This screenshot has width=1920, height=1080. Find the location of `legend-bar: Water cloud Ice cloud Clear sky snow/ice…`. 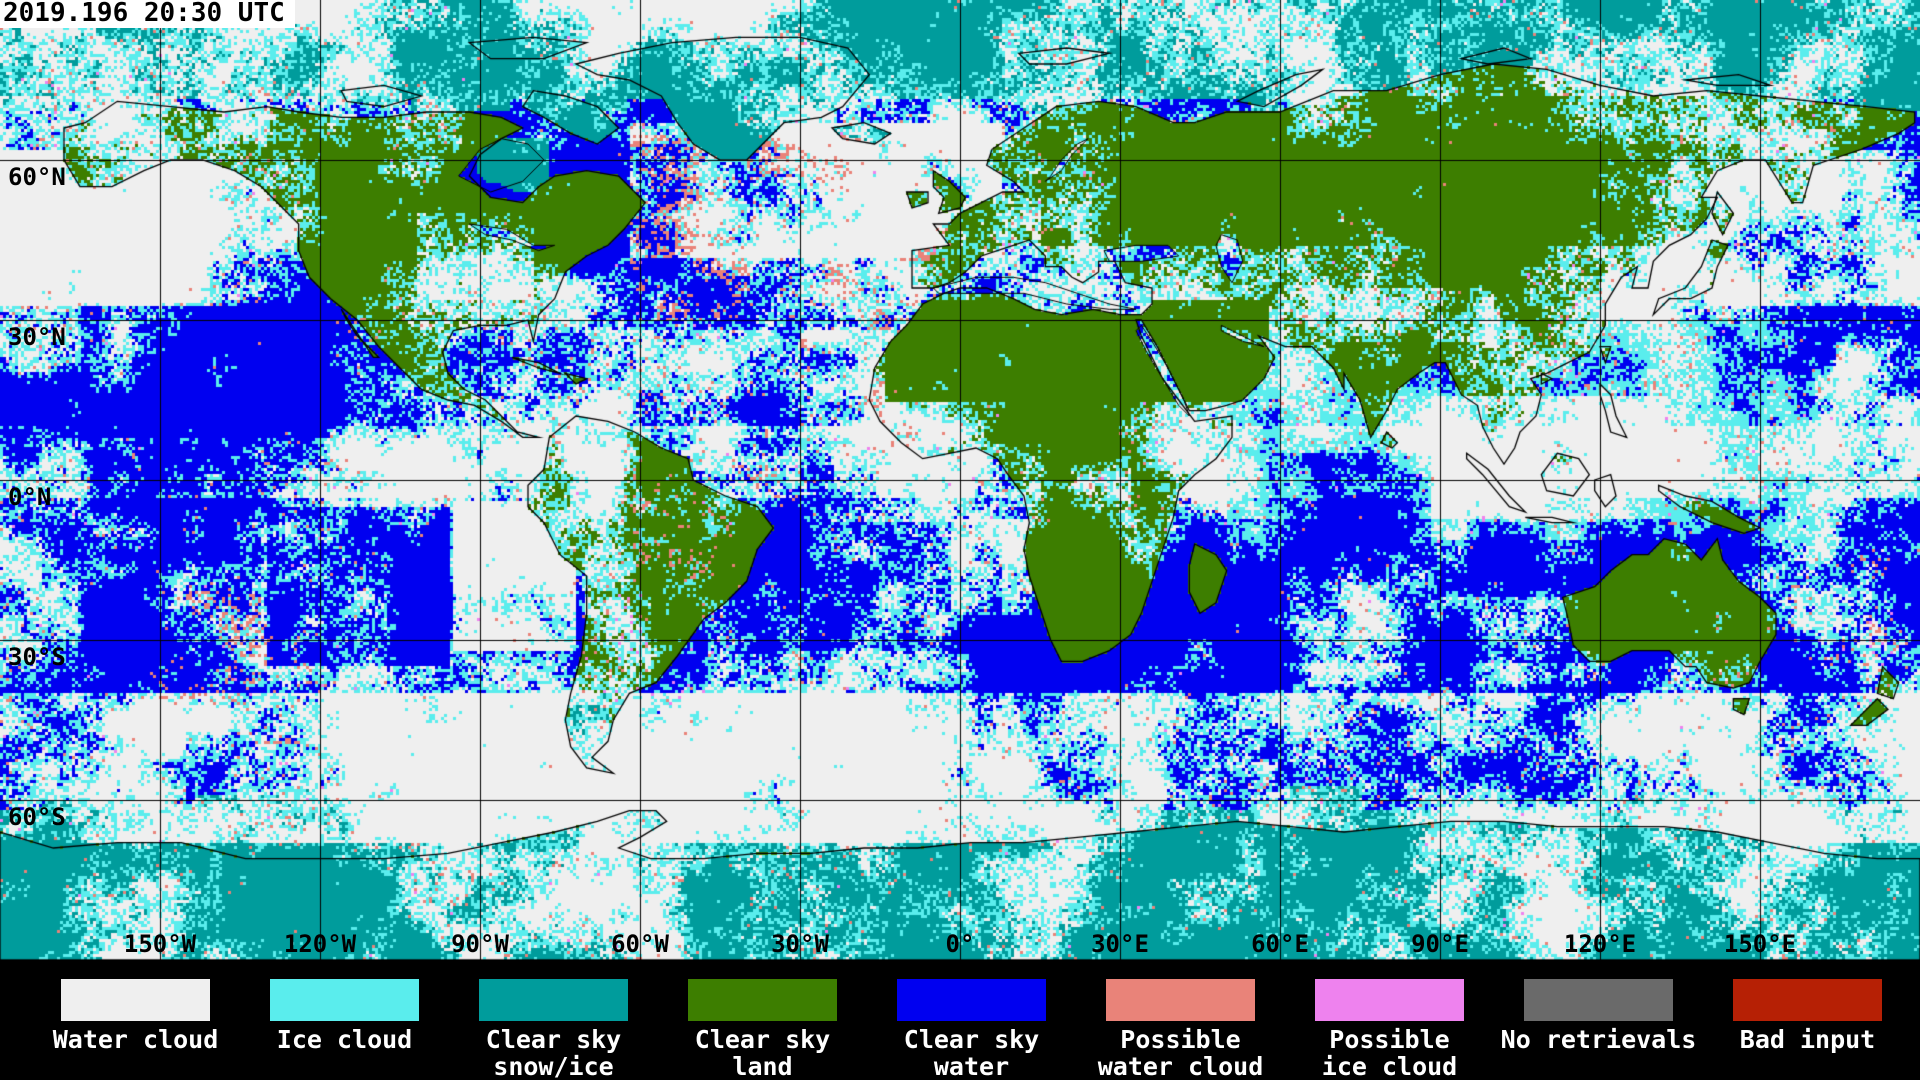

legend-bar: Water cloud Ice cloud Clear sky snow/ice… is located at coordinates (960, 1020).